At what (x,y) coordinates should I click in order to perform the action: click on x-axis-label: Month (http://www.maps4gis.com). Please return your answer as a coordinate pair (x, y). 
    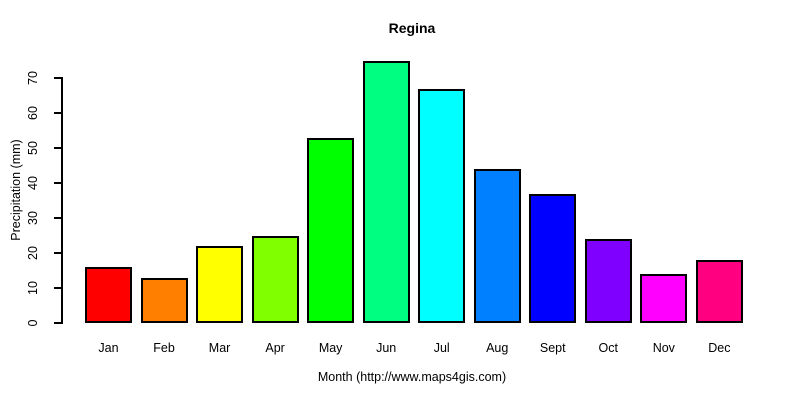
    Looking at the image, I should click on (412, 377).